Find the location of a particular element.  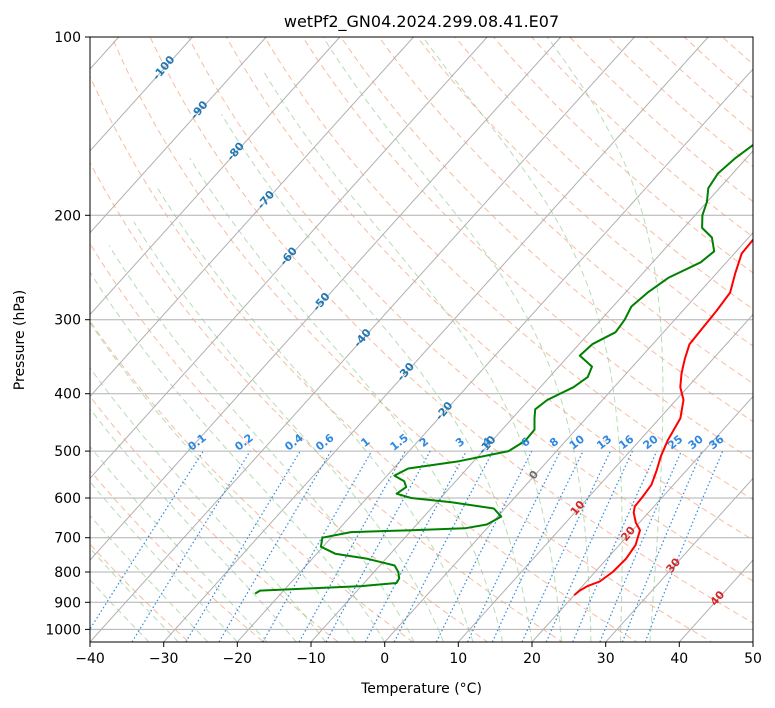

y-tick-label: 600 is located at coordinates (67, 499).